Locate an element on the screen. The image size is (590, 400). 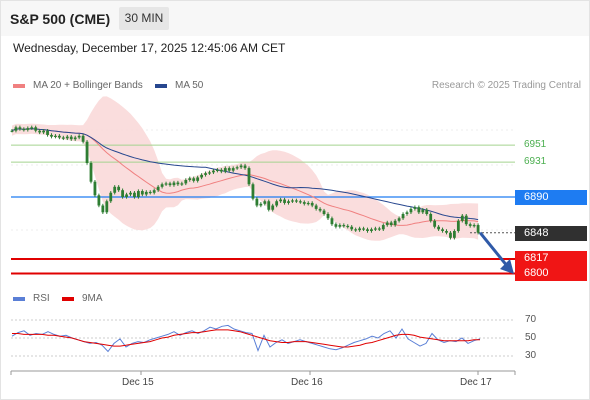
rsi-tick-50: 50 is located at coordinates (531, 337).